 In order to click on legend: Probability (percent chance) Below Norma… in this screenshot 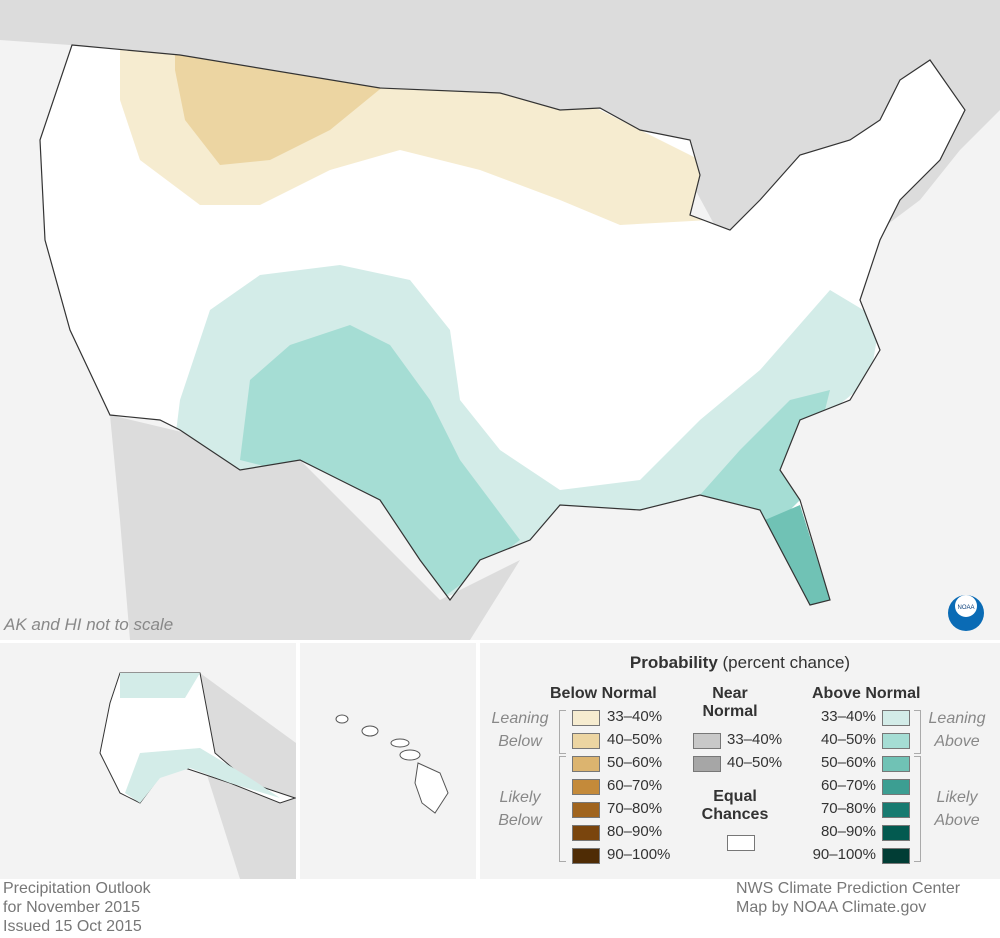, I will do `click(740, 761)`.